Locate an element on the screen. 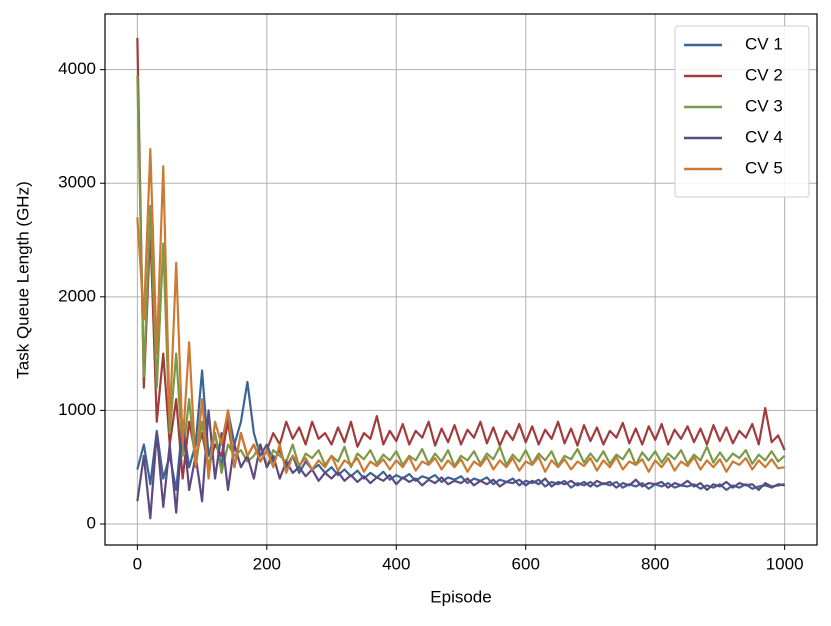 This screenshot has width=831, height=626. x-tick-label: 200 is located at coordinates (267, 563).